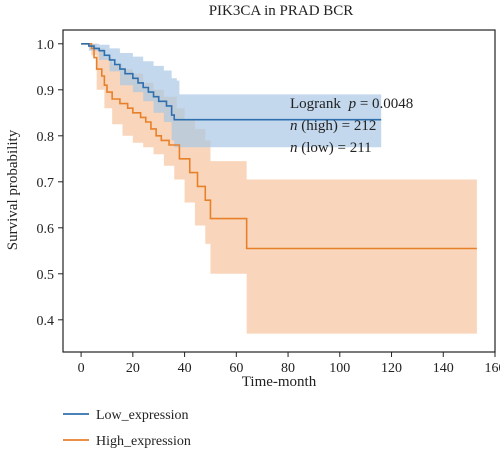 This screenshot has width=500, height=453. I want to click on x-axis-label: Time-month, so click(279, 382).